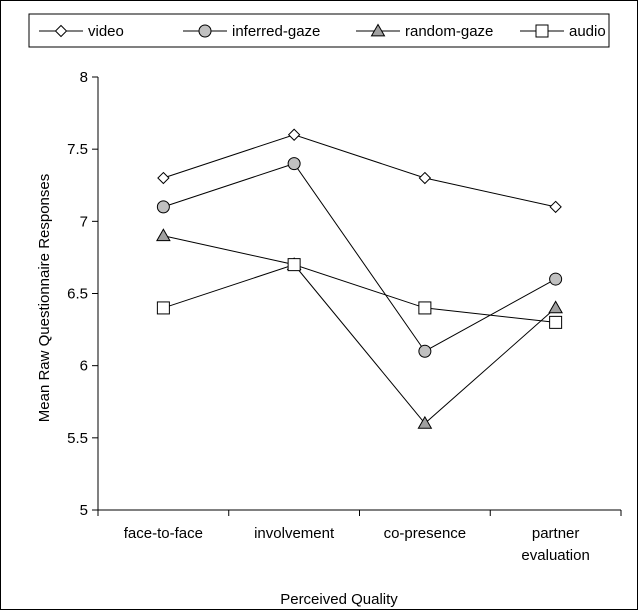 The height and width of the screenshot is (610, 638). What do you see at coordinates (77, 294) in the screenshot?
I see `y-tick-label: 6.5` at bounding box center [77, 294].